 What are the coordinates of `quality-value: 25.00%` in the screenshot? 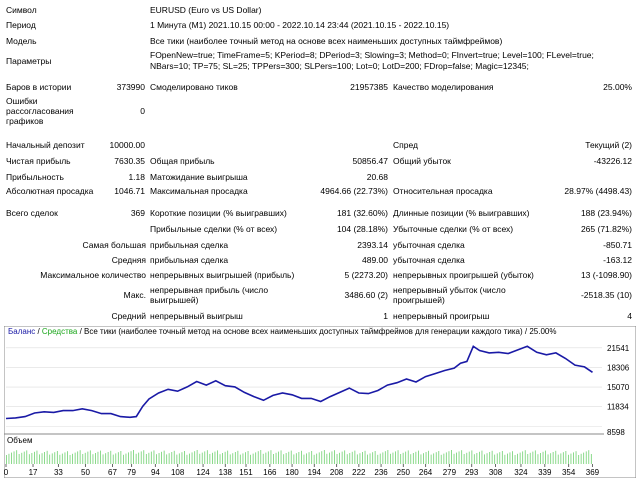 It's located at (617, 87).